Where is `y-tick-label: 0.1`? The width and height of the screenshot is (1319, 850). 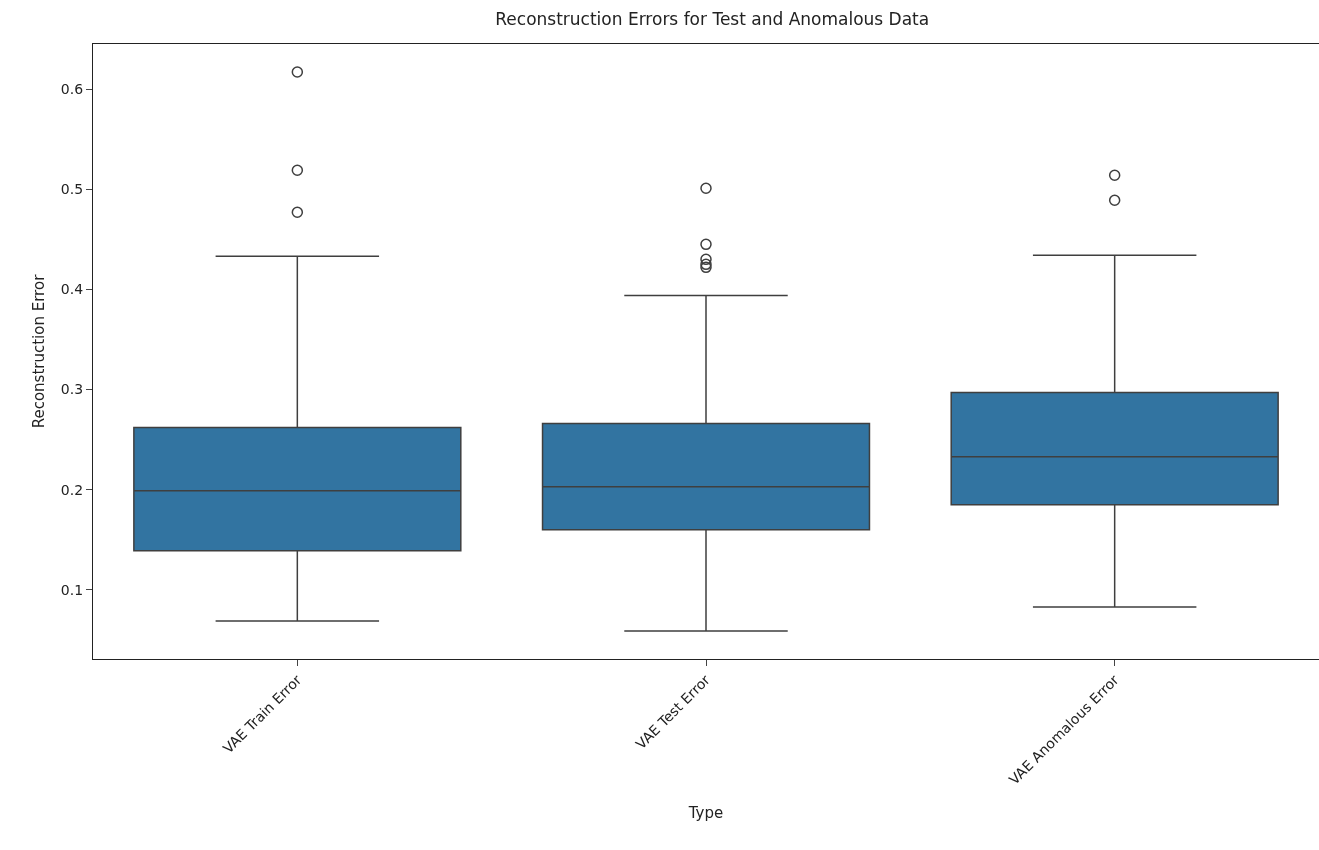
y-tick-label: 0.1 is located at coordinates (72, 589).